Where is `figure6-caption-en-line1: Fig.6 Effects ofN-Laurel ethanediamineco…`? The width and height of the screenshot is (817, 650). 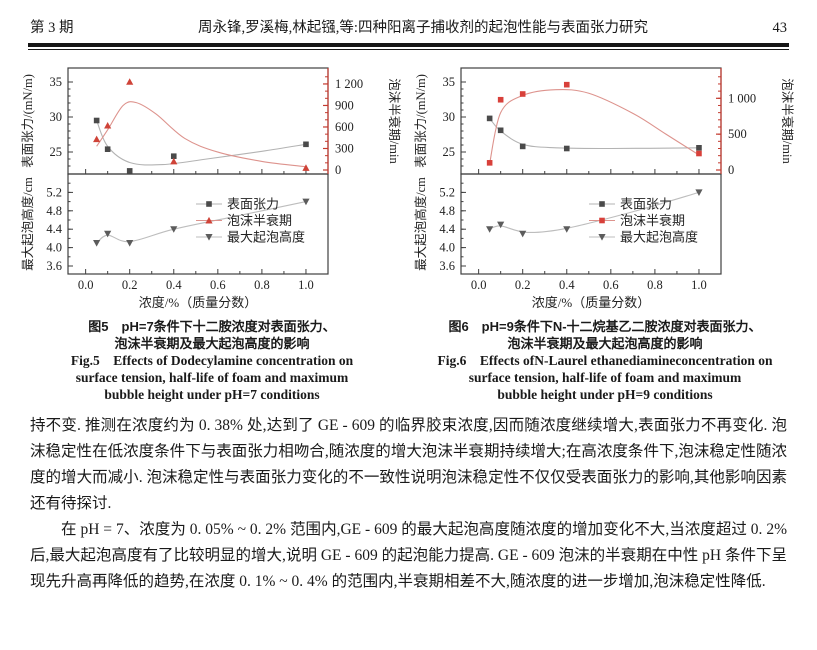 figure6-caption-en-line1: Fig.6 Effects ofN-Laurel ethanediamineco… is located at coordinates (605, 360).